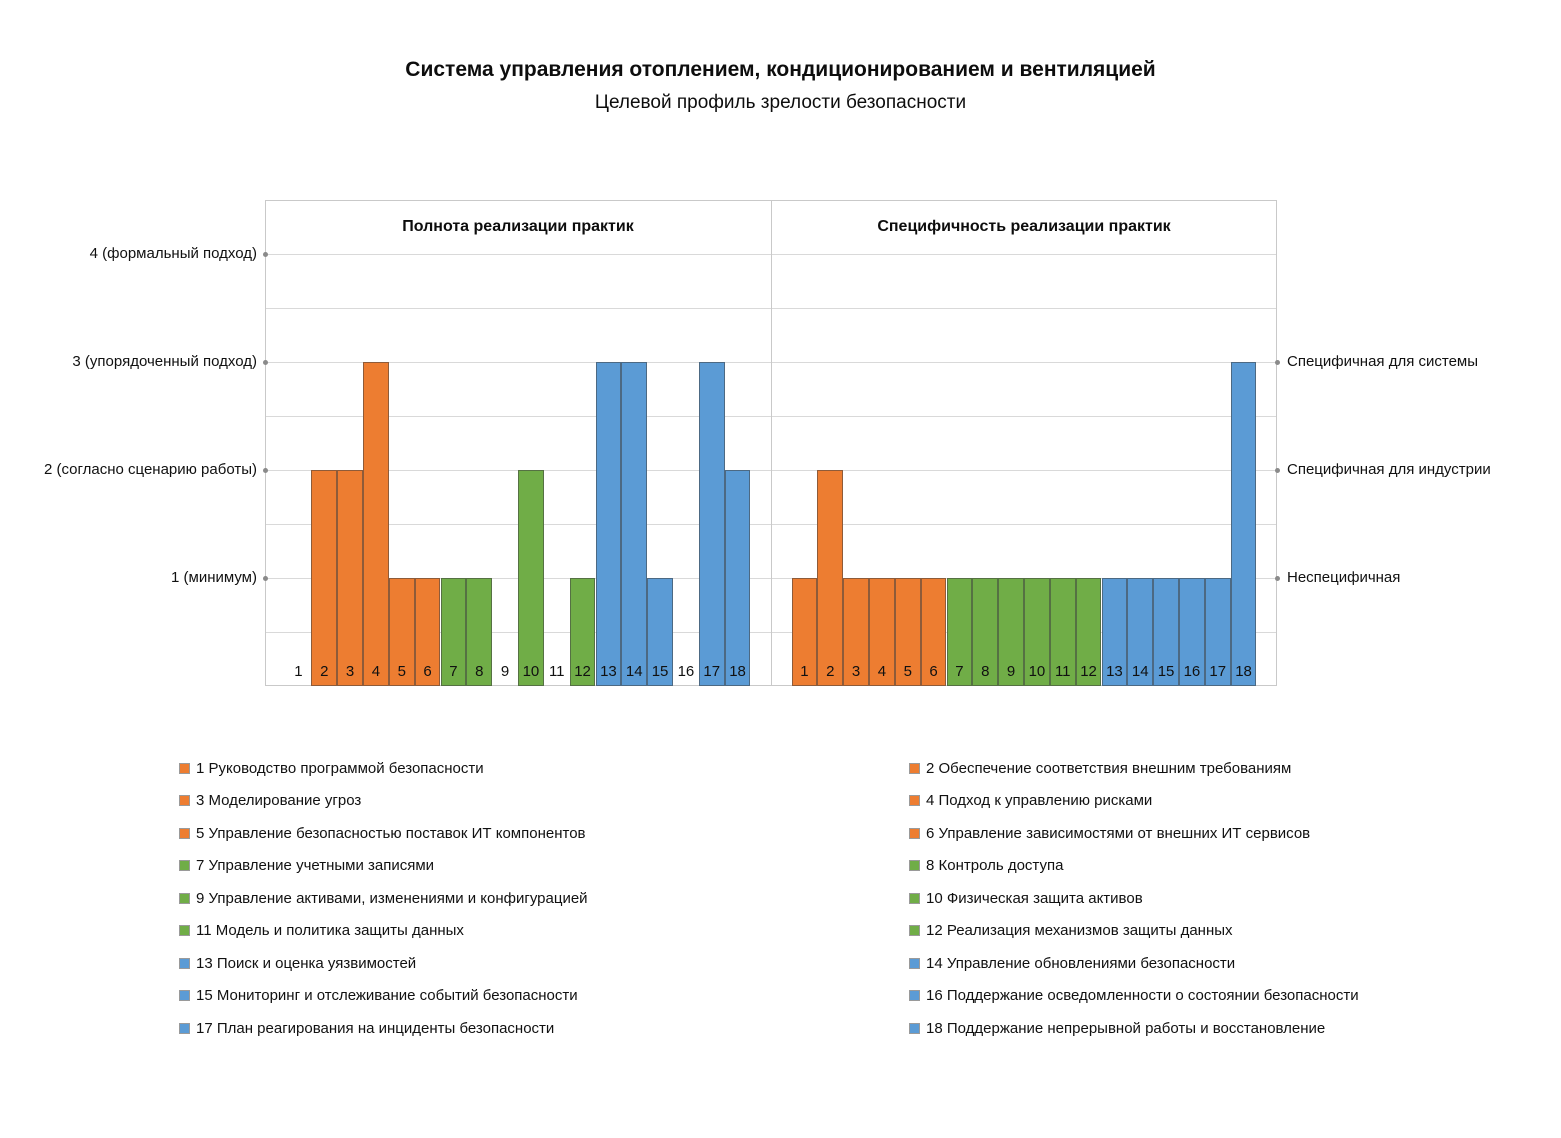  Describe the element at coordinates (376, 524) in the screenshot. I see `bar-panel1-cat4` at that location.